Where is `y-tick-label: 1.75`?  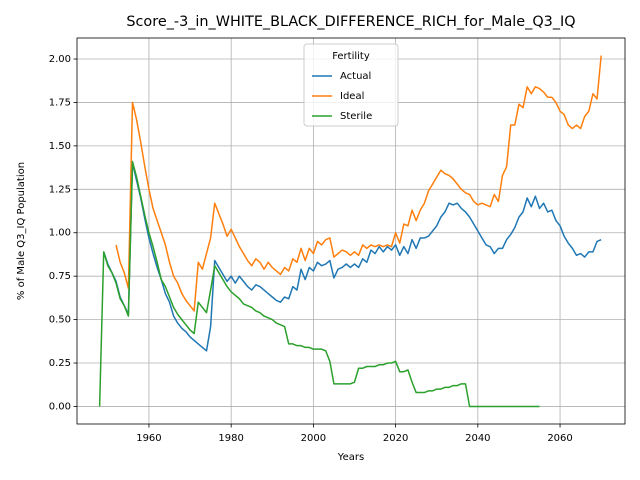
y-tick-label: 1.75 is located at coordinates (60, 102).